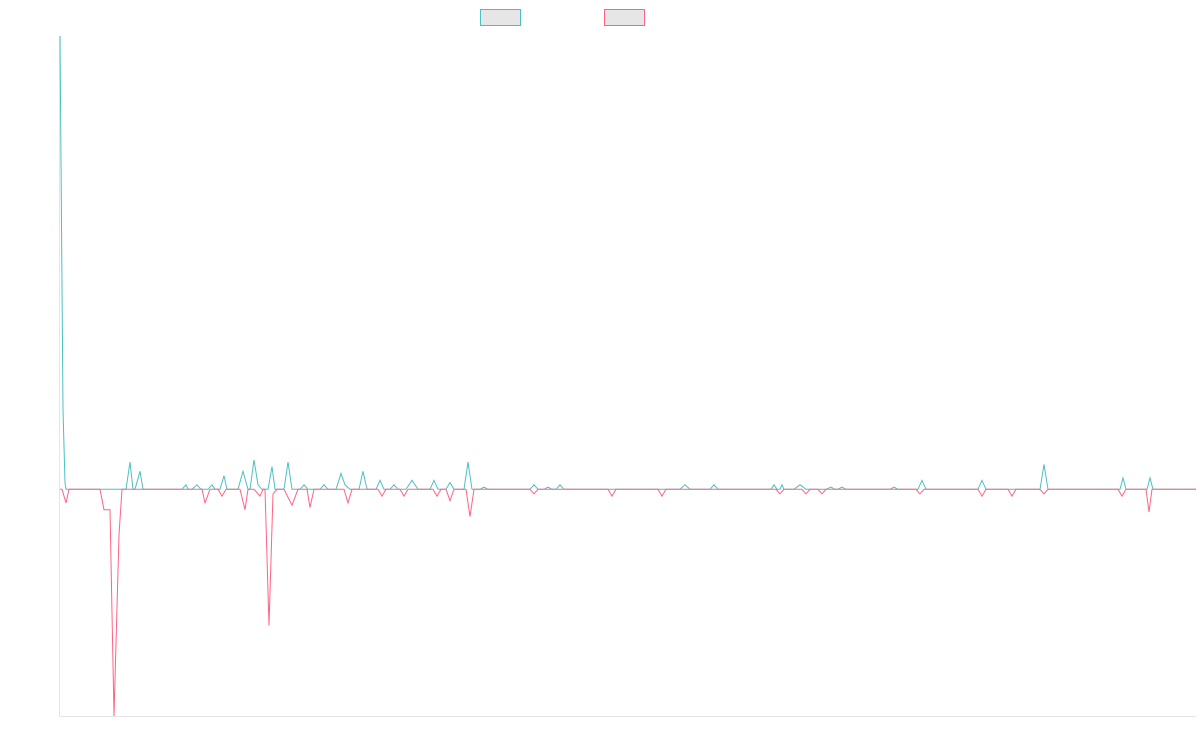  I want to click on legend, so click(562, 17).